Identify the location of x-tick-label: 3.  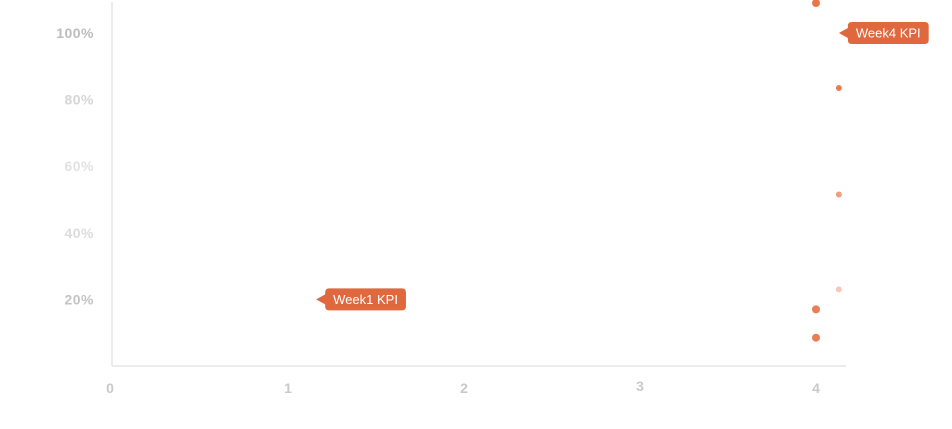
(640, 386).